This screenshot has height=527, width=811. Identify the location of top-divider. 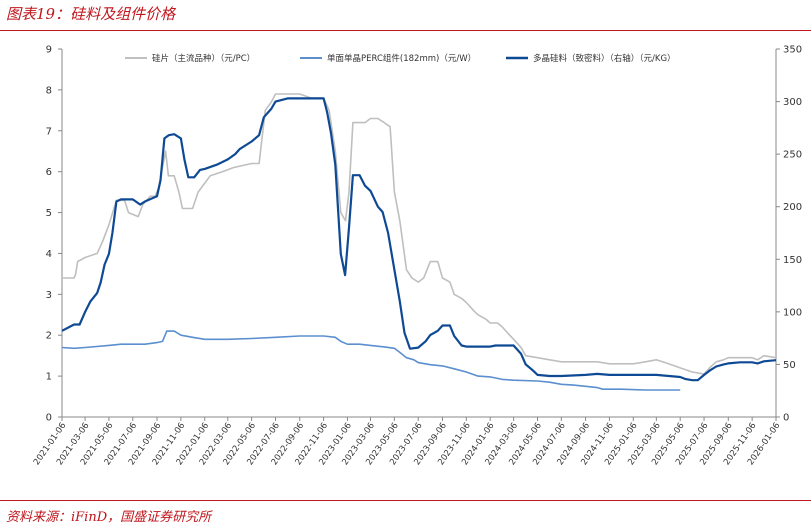
(405, 30).